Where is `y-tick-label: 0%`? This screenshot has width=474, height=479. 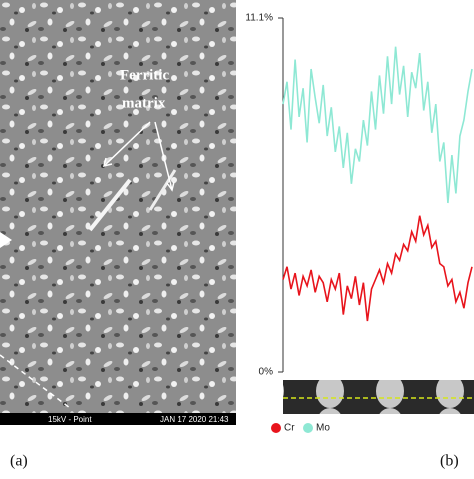 y-tick-label: 0% is located at coordinates (266, 372).